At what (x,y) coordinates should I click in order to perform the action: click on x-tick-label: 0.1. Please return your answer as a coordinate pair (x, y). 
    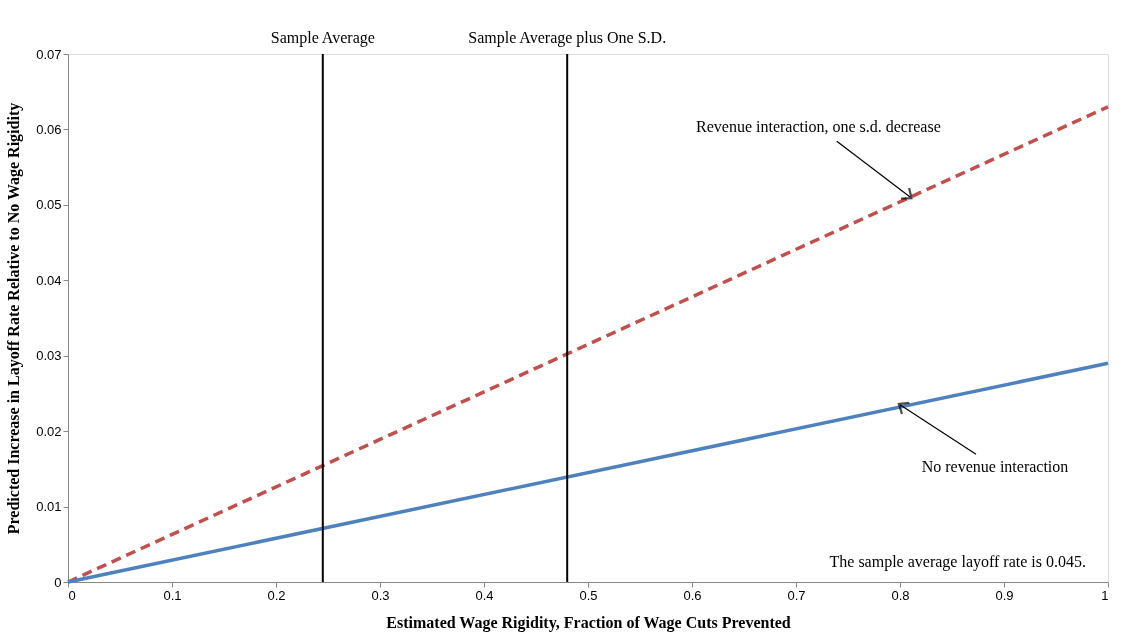
    Looking at the image, I should click on (172, 595).